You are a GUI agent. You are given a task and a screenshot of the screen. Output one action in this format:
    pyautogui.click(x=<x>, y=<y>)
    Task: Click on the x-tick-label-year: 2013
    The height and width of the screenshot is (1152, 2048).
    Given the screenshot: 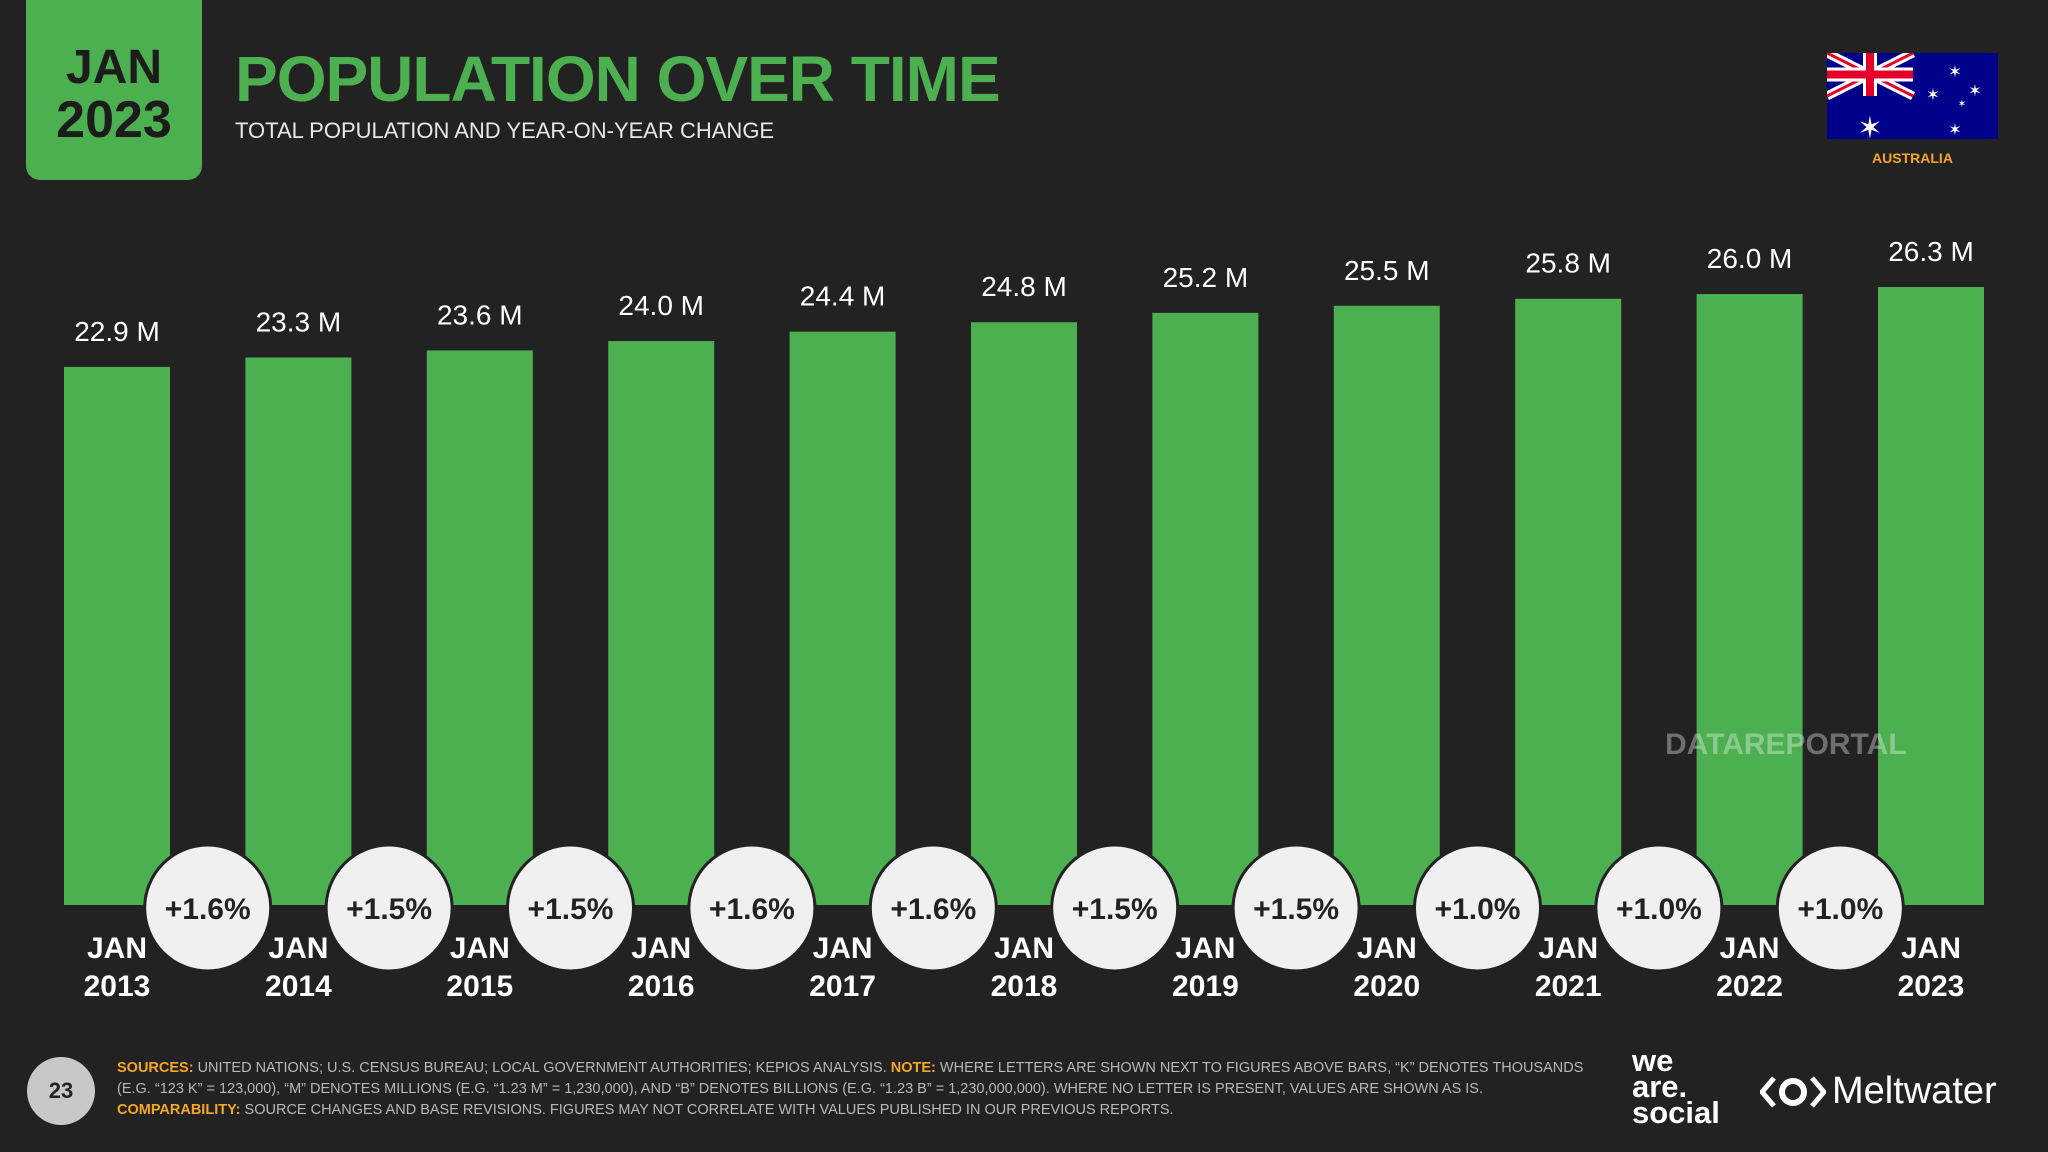 What is the action you would take?
    pyautogui.click(x=117, y=986)
    